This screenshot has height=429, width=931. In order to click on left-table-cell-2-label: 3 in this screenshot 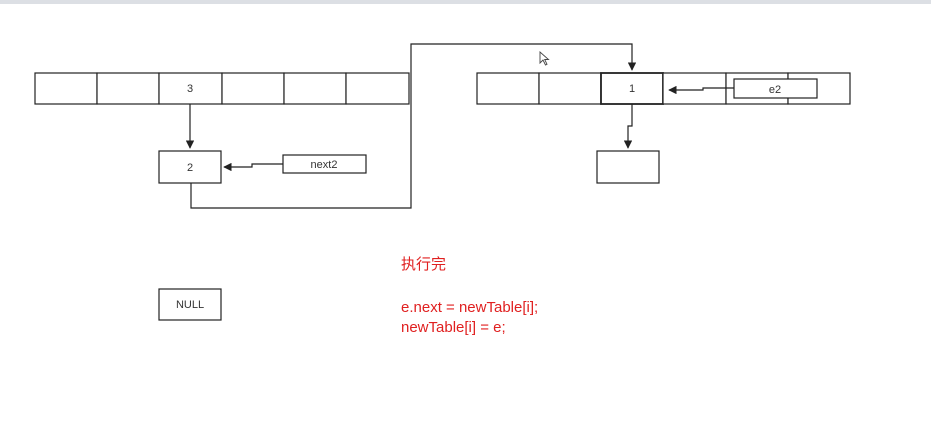, I will do `click(190, 89)`.